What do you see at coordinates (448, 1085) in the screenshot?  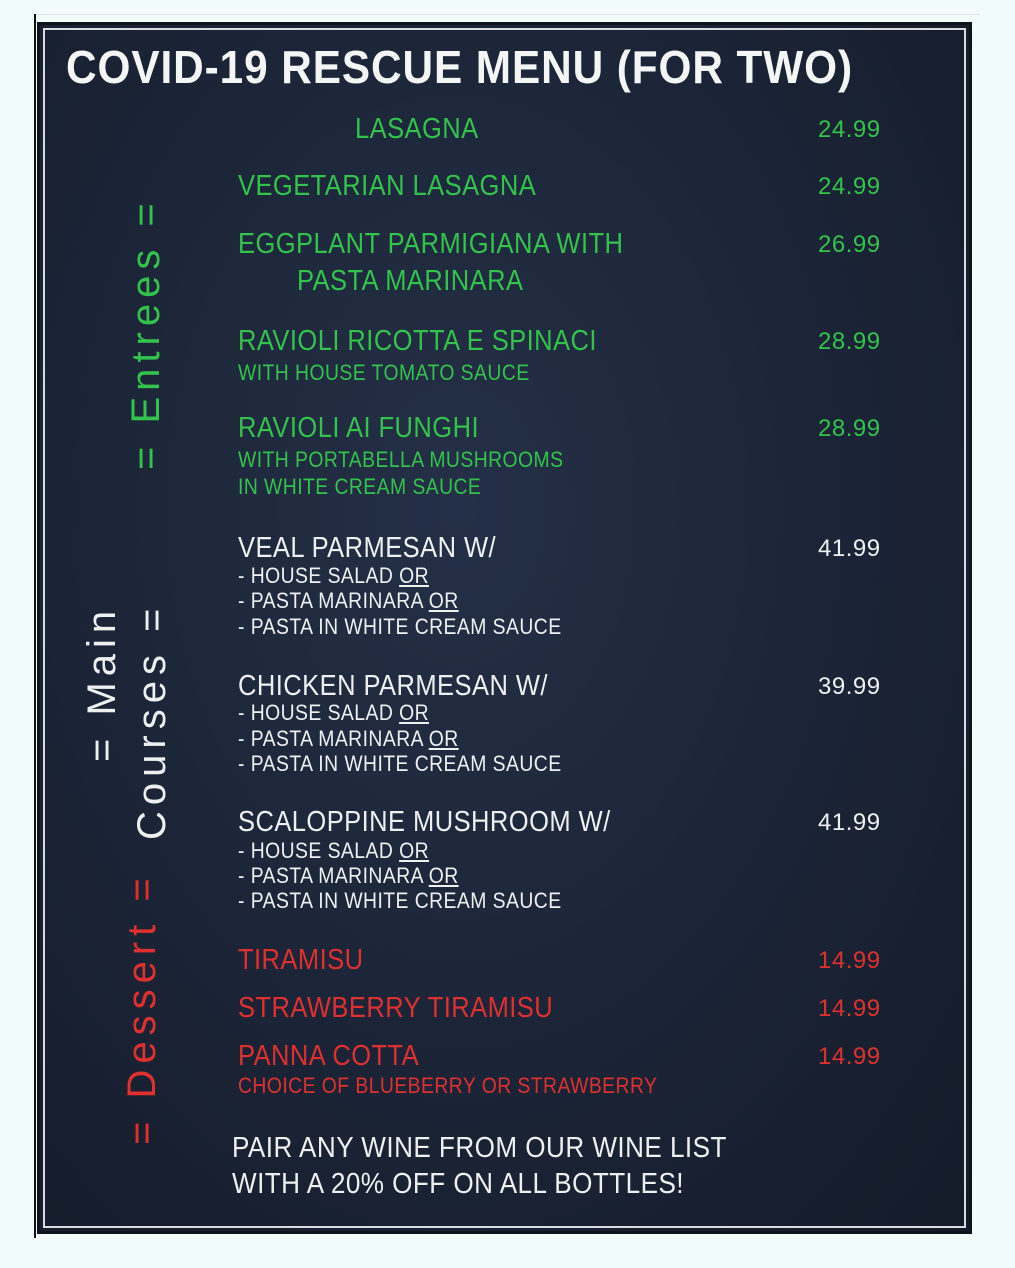 I see `menu-item-description: Choice of blueberry or strawberry` at bounding box center [448, 1085].